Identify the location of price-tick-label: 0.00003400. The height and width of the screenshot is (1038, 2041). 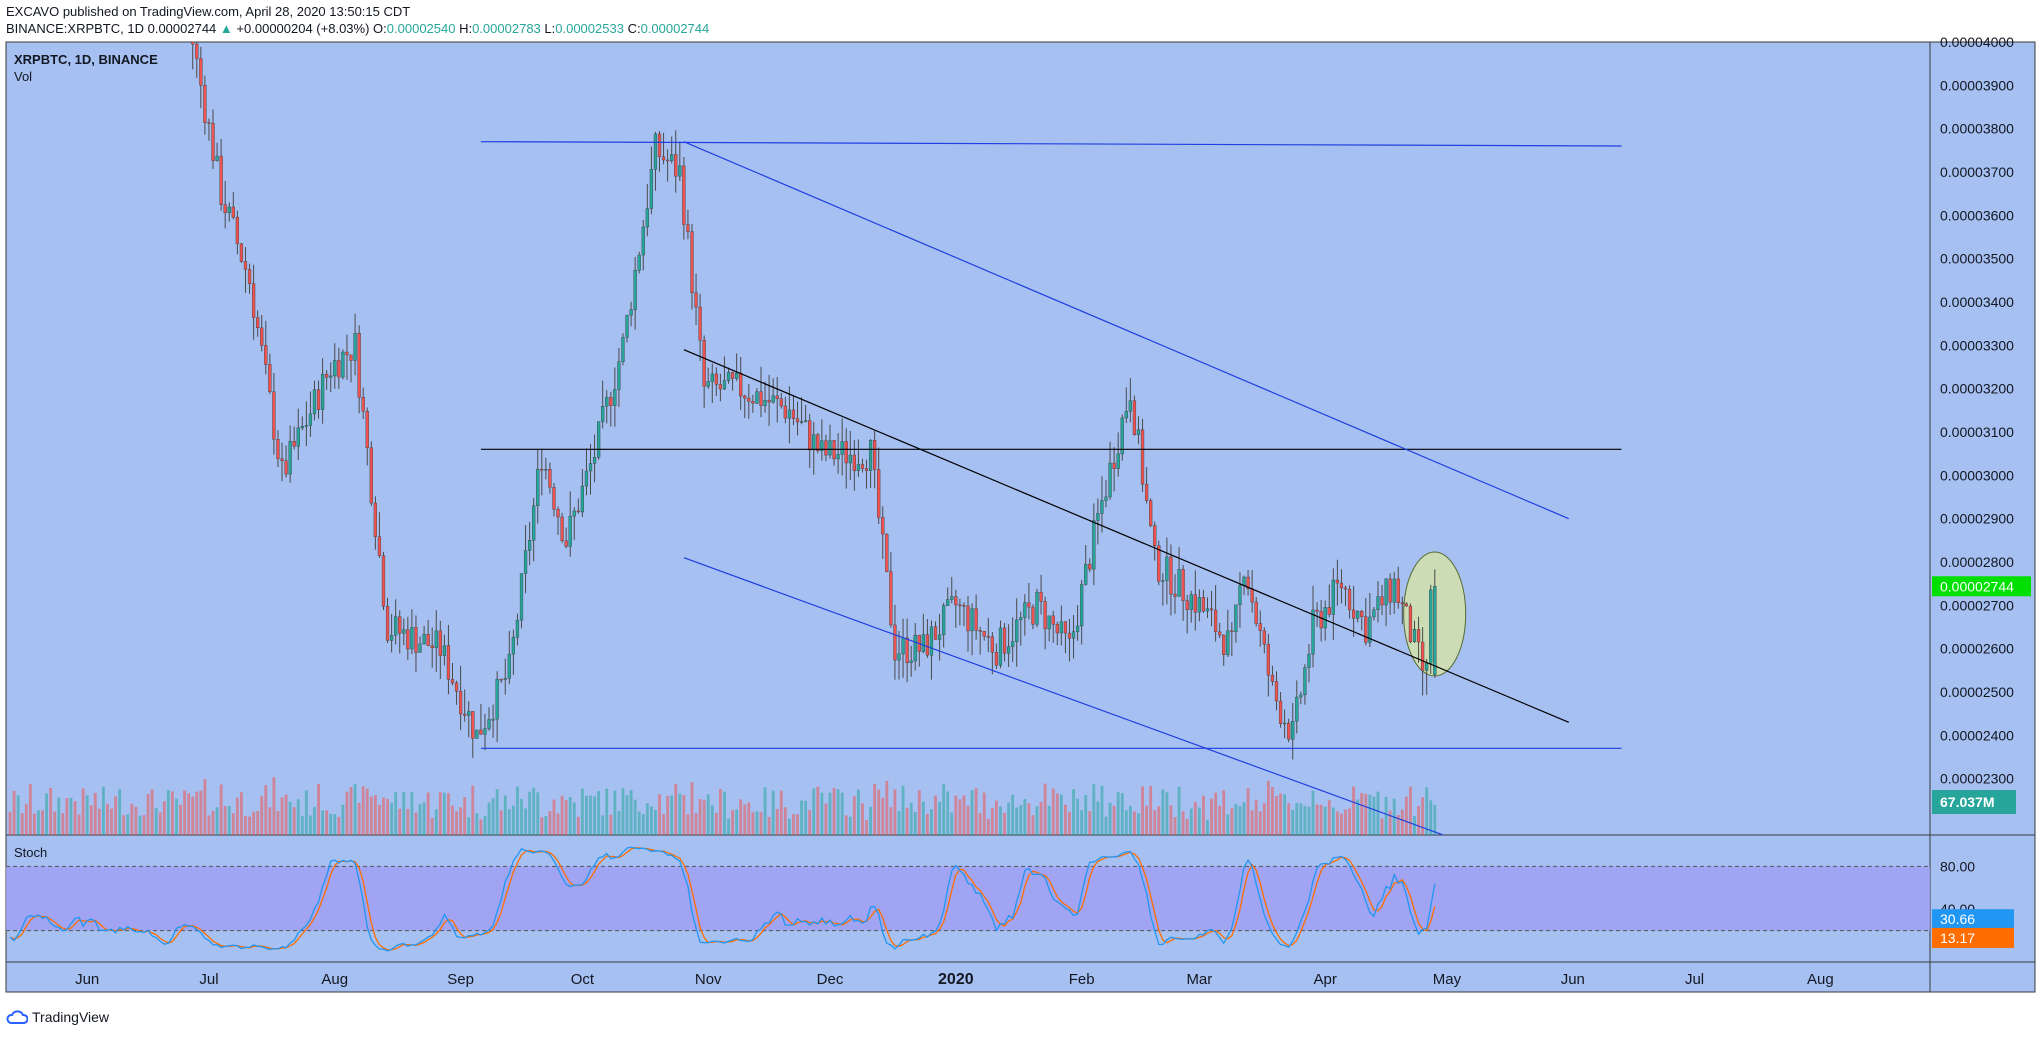
(1977, 302).